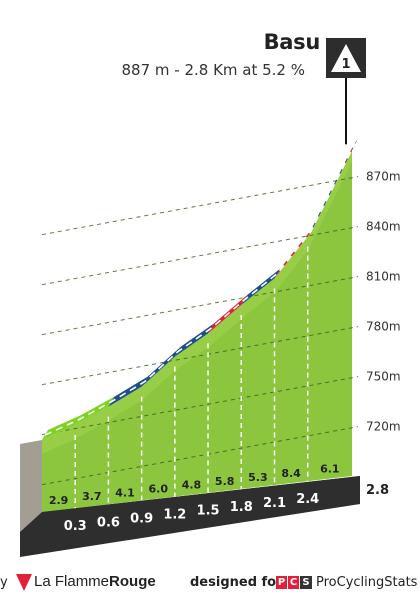 The height and width of the screenshot is (601, 420). Describe the element at coordinates (306, 582) in the screenshot. I see `pcs-badge-s: S` at that location.